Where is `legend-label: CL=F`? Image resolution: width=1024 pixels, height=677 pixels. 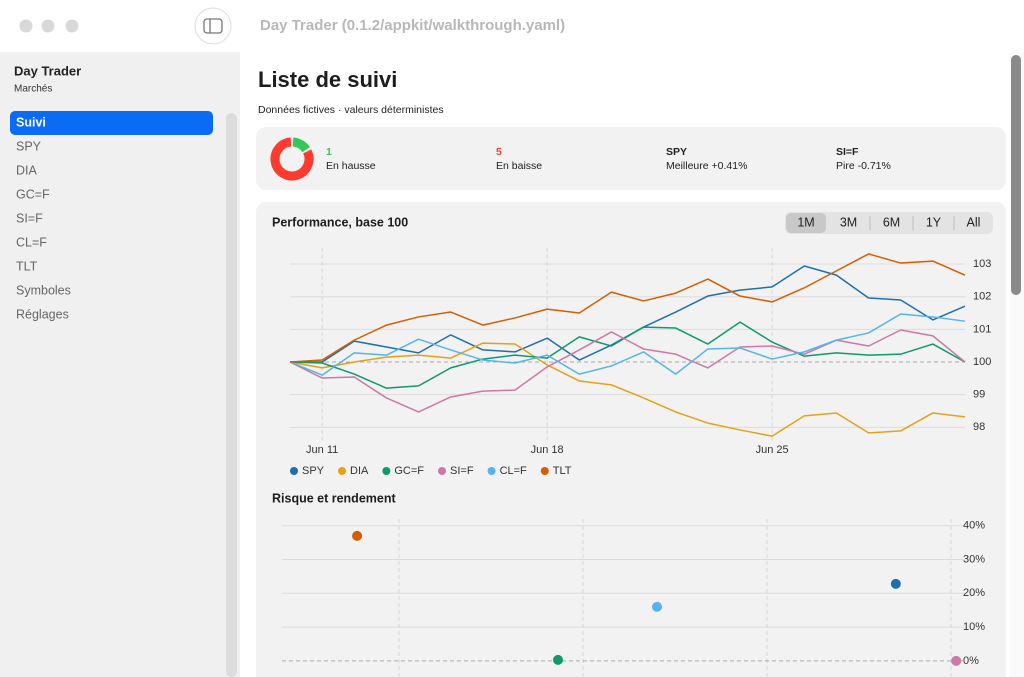
legend-label: CL=F is located at coordinates (513, 471).